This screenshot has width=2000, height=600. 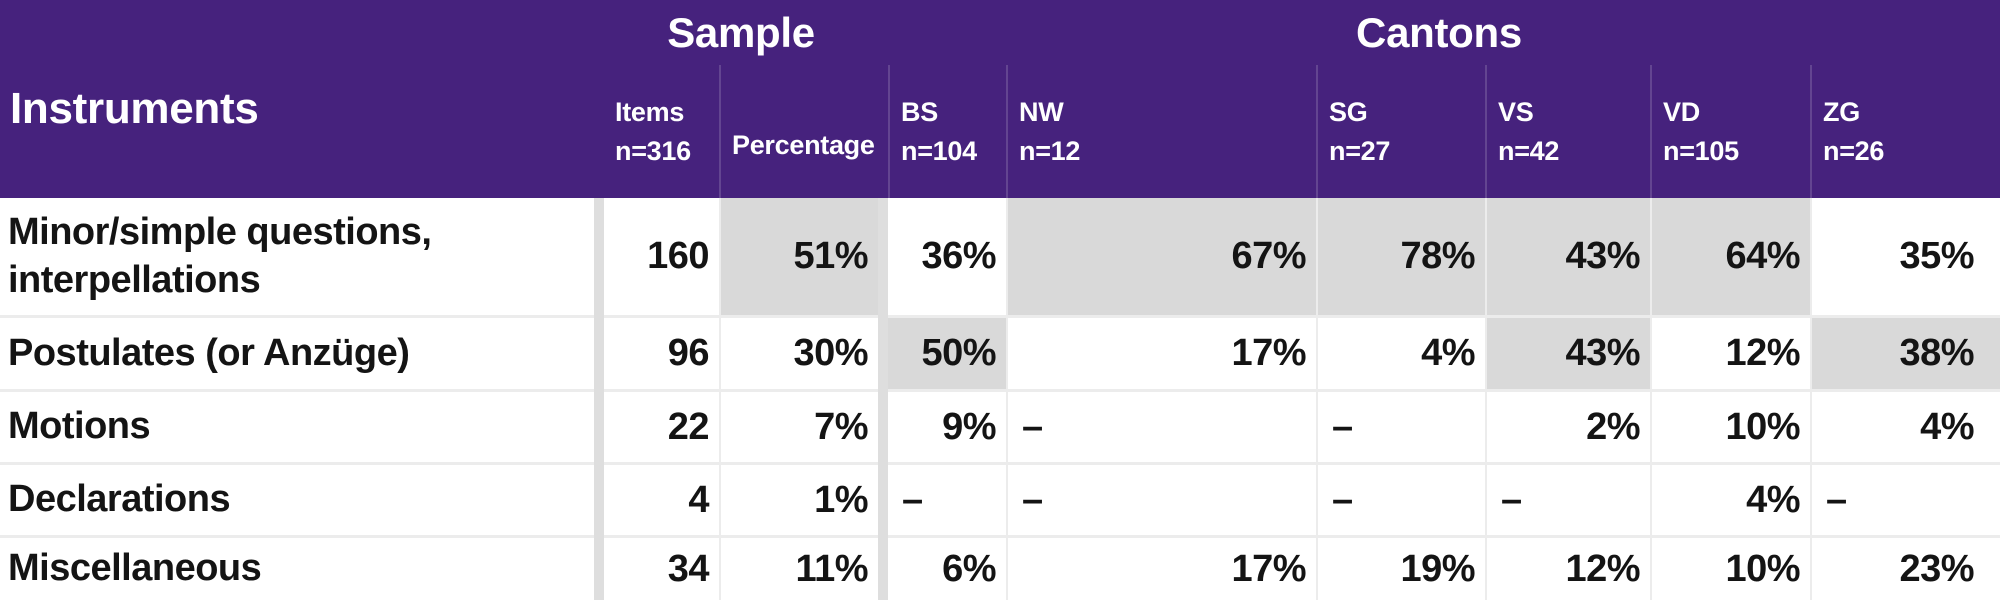 What do you see at coordinates (947, 425) in the screenshot?
I see `table-cell: 9%` at bounding box center [947, 425].